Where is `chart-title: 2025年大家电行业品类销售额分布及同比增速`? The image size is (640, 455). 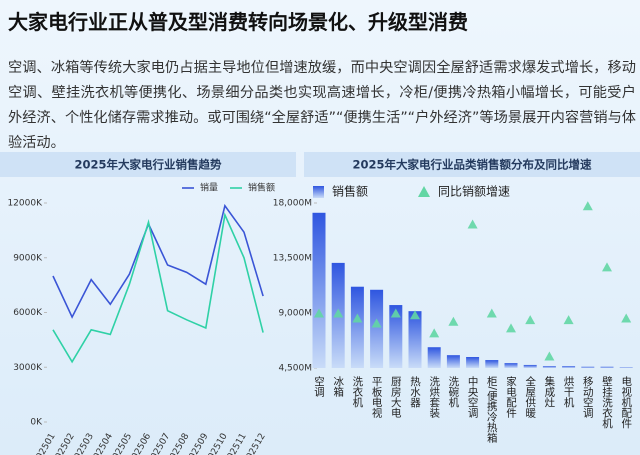
chart-title: 2025年大家电行业品类销售额分布及同比增速 is located at coordinates (472, 165).